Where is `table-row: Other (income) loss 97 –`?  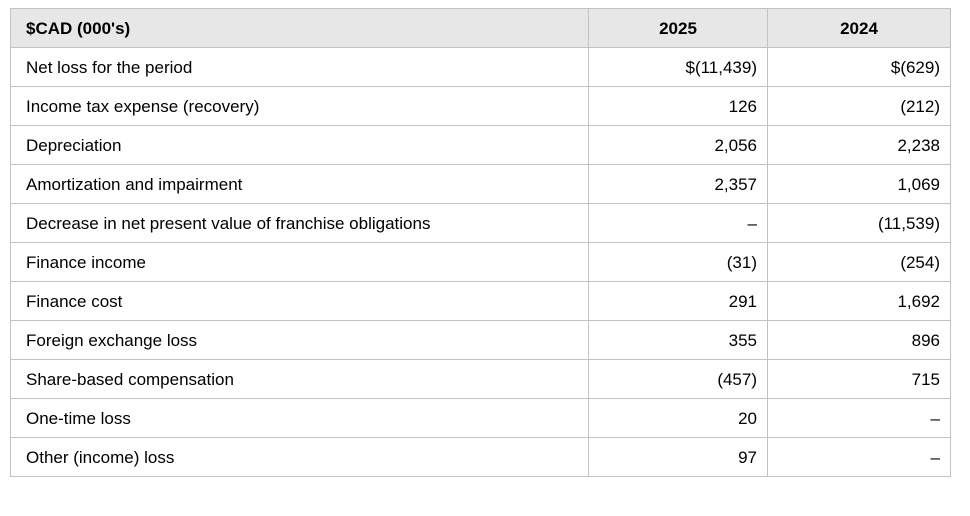
table-row: Other (income) loss 97 – is located at coordinates (480, 457).